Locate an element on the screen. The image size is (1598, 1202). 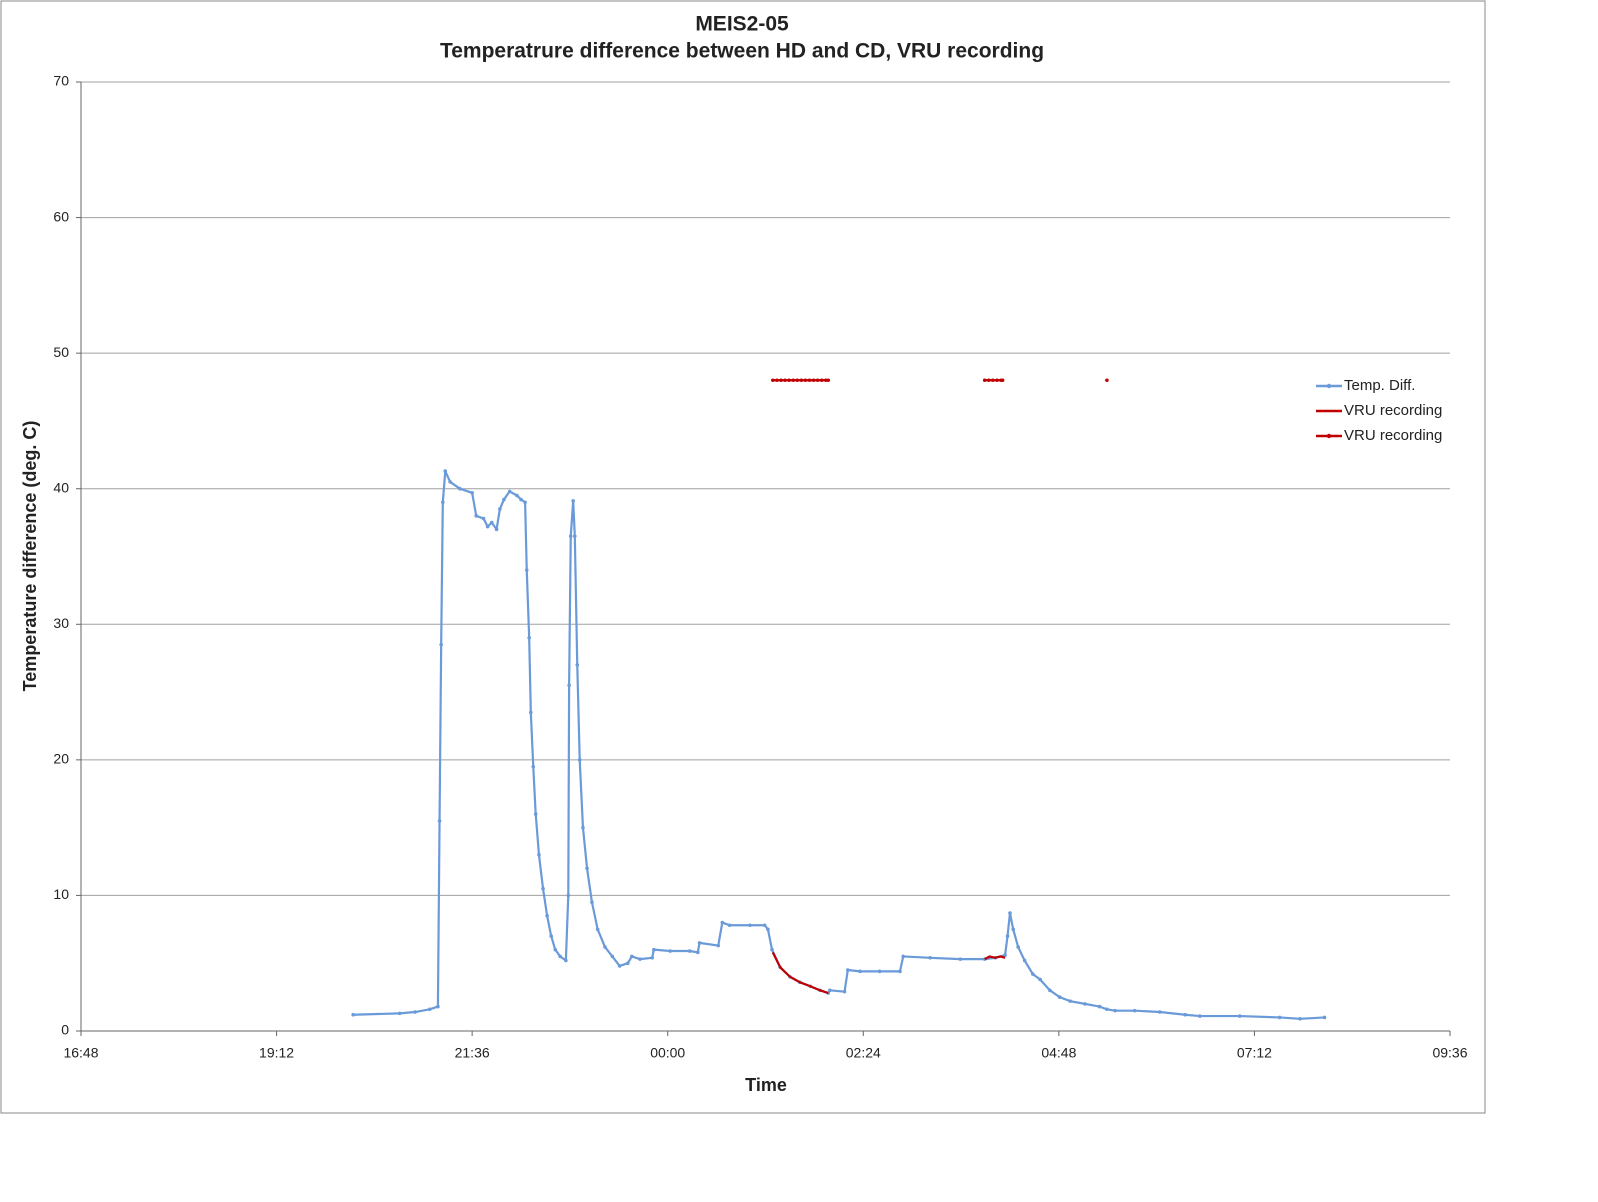
legend-label: Temp. Diff. is located at coordinates (1379, 385).